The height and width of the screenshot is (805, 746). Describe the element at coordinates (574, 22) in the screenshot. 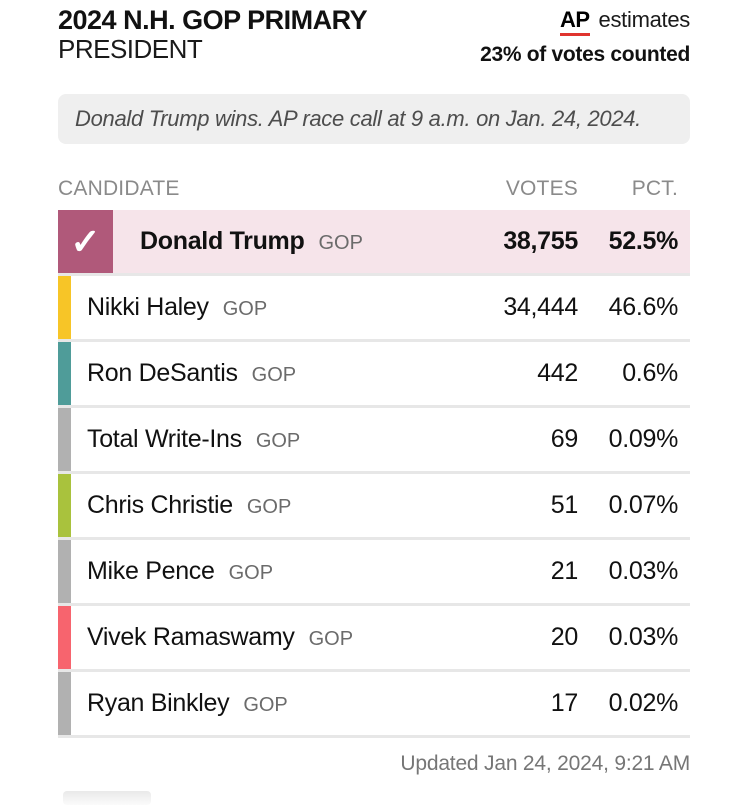

I see `ap-logo: AP` at that location.